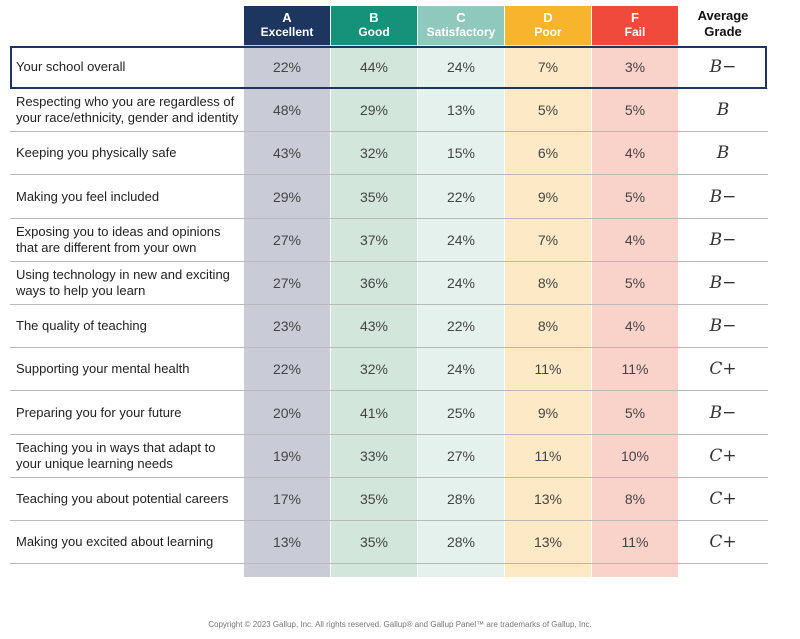 This screenshot has height=639, width=800. I want to click on cell-b-value: 44%, so click(374, 67).